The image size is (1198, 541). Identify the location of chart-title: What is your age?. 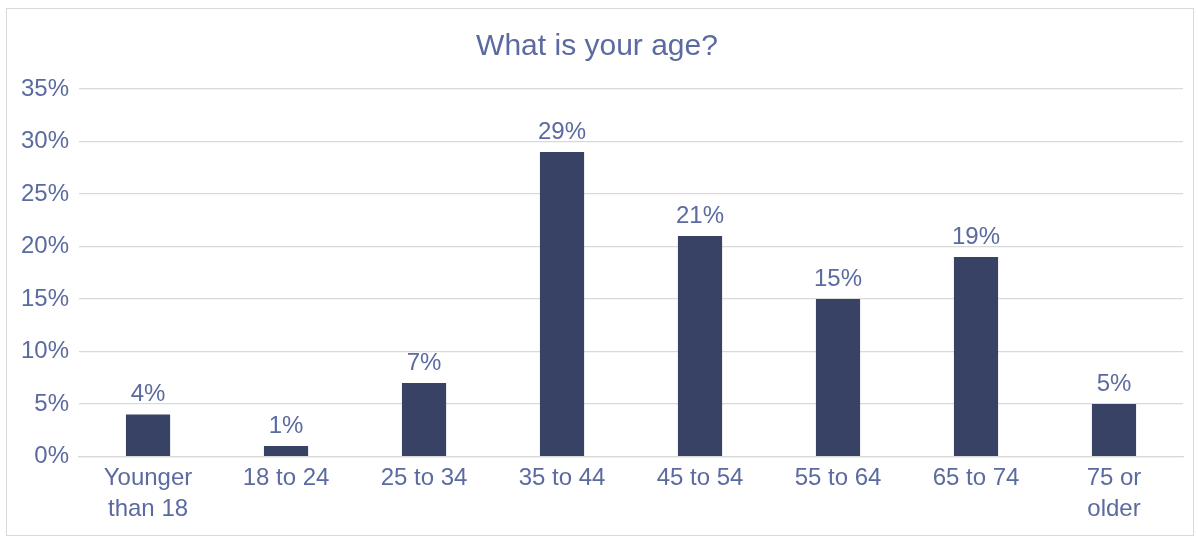
(597, 45).